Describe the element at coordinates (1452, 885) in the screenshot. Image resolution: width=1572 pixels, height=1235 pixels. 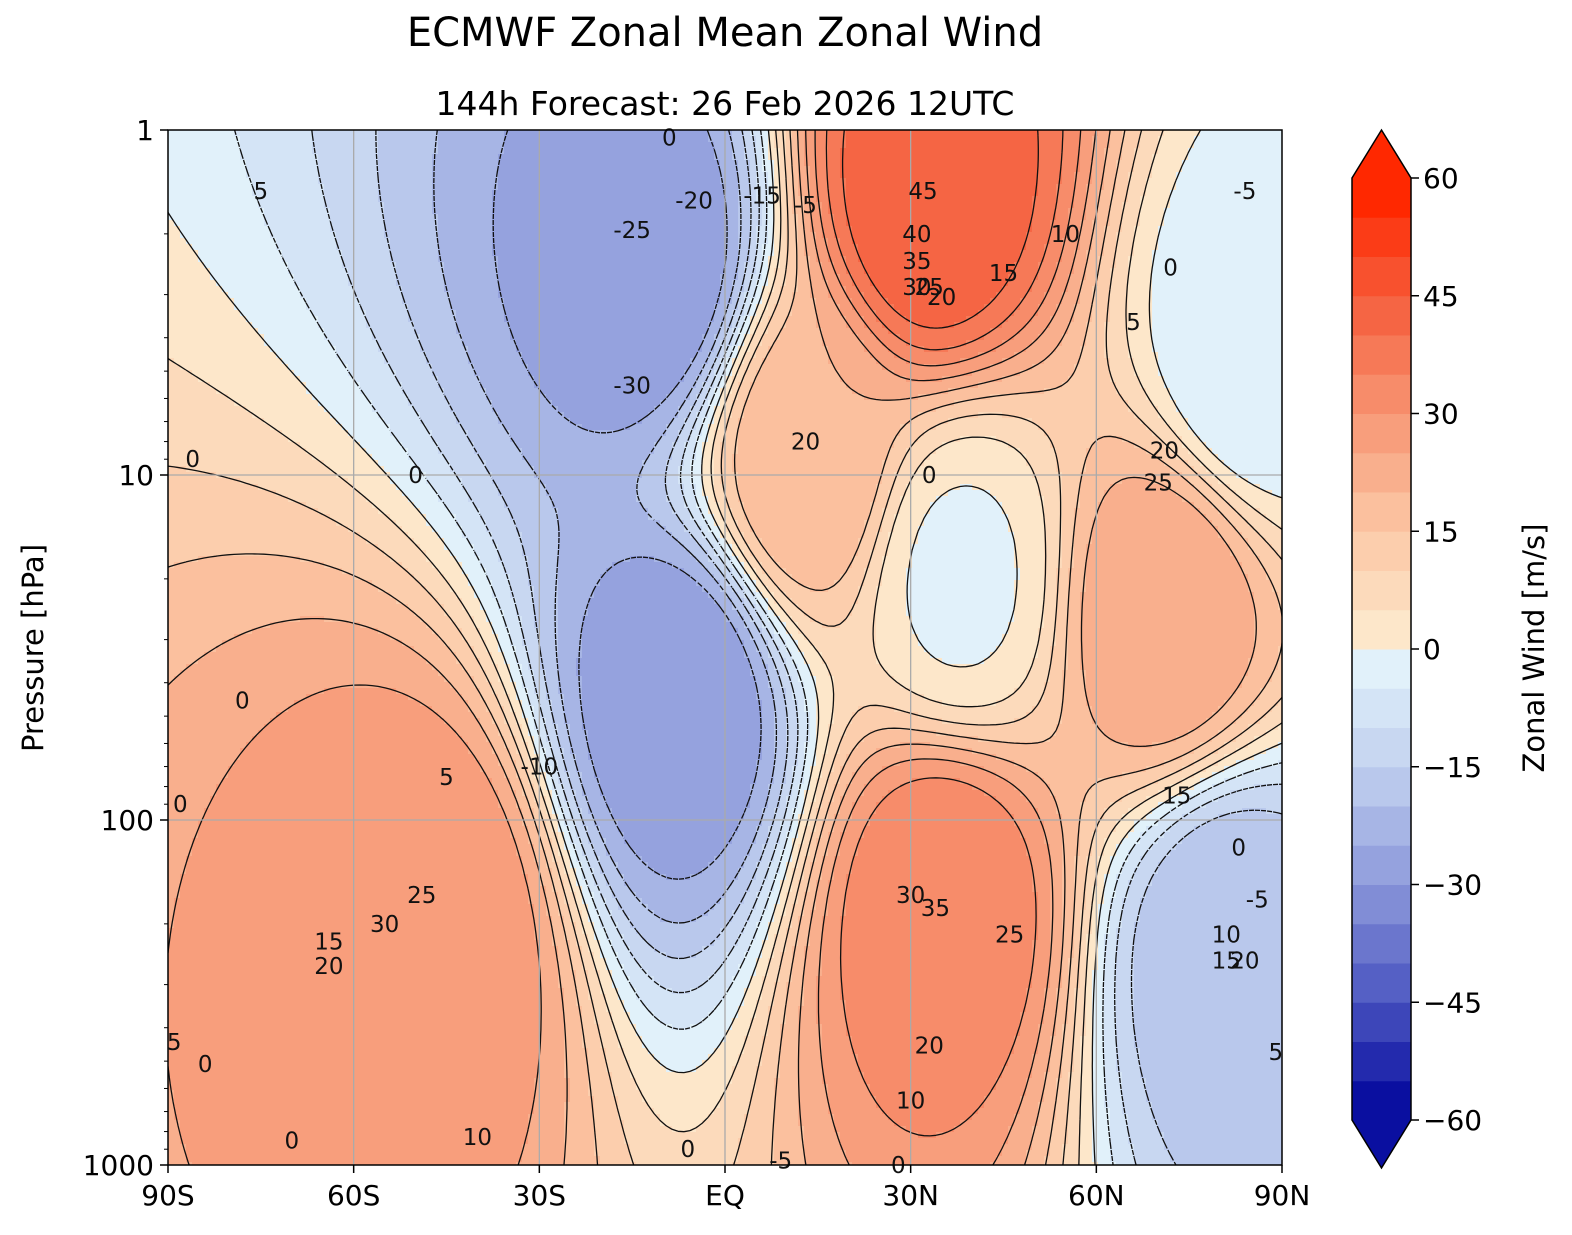
I see `colorbar-tick-label: −30` at that location.